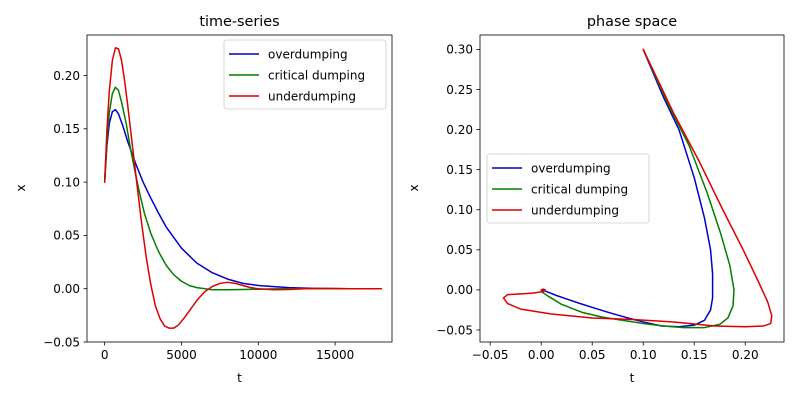 The height and width of the screenshot is (400, 800). Describe the element at coordinates (632, 22) in the screenshot. I see `plot-title: phase space` at that location.